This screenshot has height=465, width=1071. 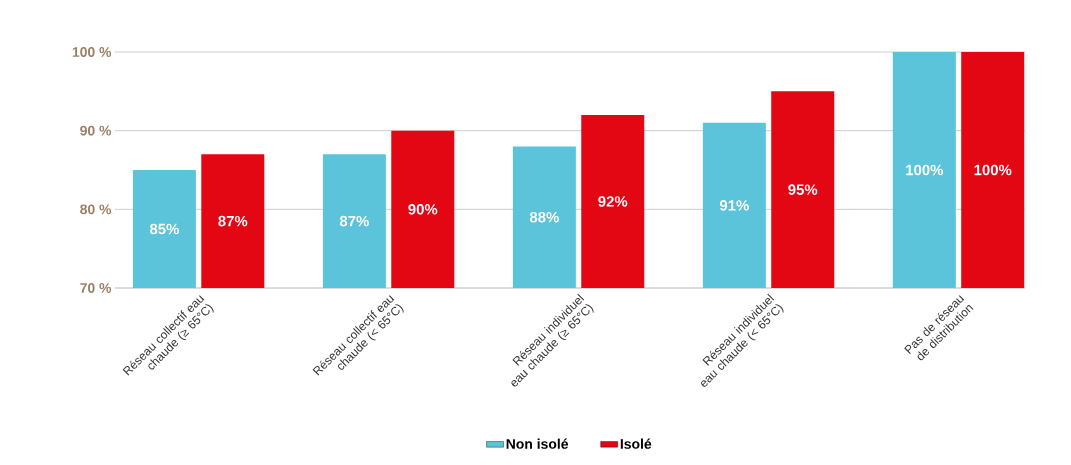 What do you see at coordinates (96, 130) in the screenshot?
I see `y-tick-label: 90 %` at bounding box center [96, 130].